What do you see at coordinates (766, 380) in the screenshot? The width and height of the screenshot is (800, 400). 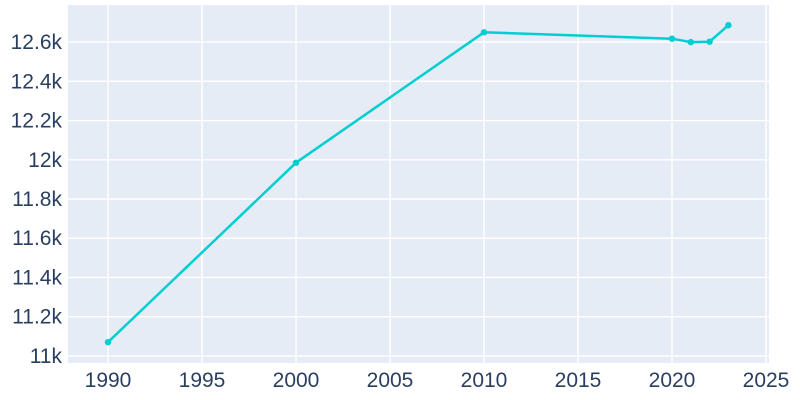 I see `x-tick-label: 2025` at bounding box center [766, 380].